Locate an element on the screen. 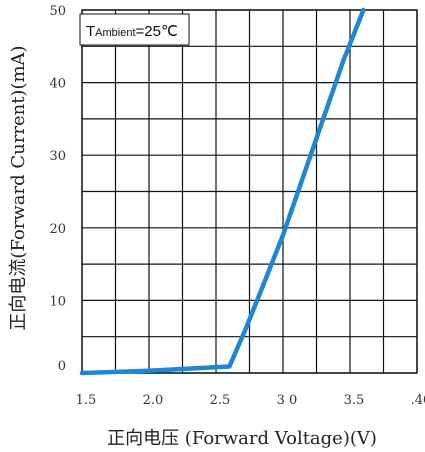  annotation-text: TAmbient=25℃ is located at coordinates (132, 31).